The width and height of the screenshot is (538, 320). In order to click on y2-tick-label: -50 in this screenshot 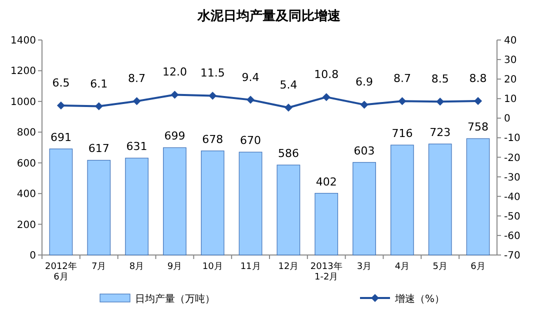, I will do `click(512, 216)`.